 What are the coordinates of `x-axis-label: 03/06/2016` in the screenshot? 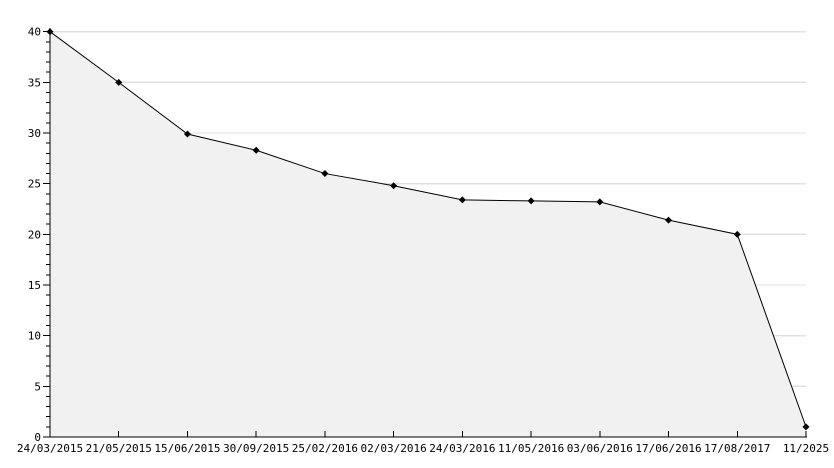 It's located at (600, 448).